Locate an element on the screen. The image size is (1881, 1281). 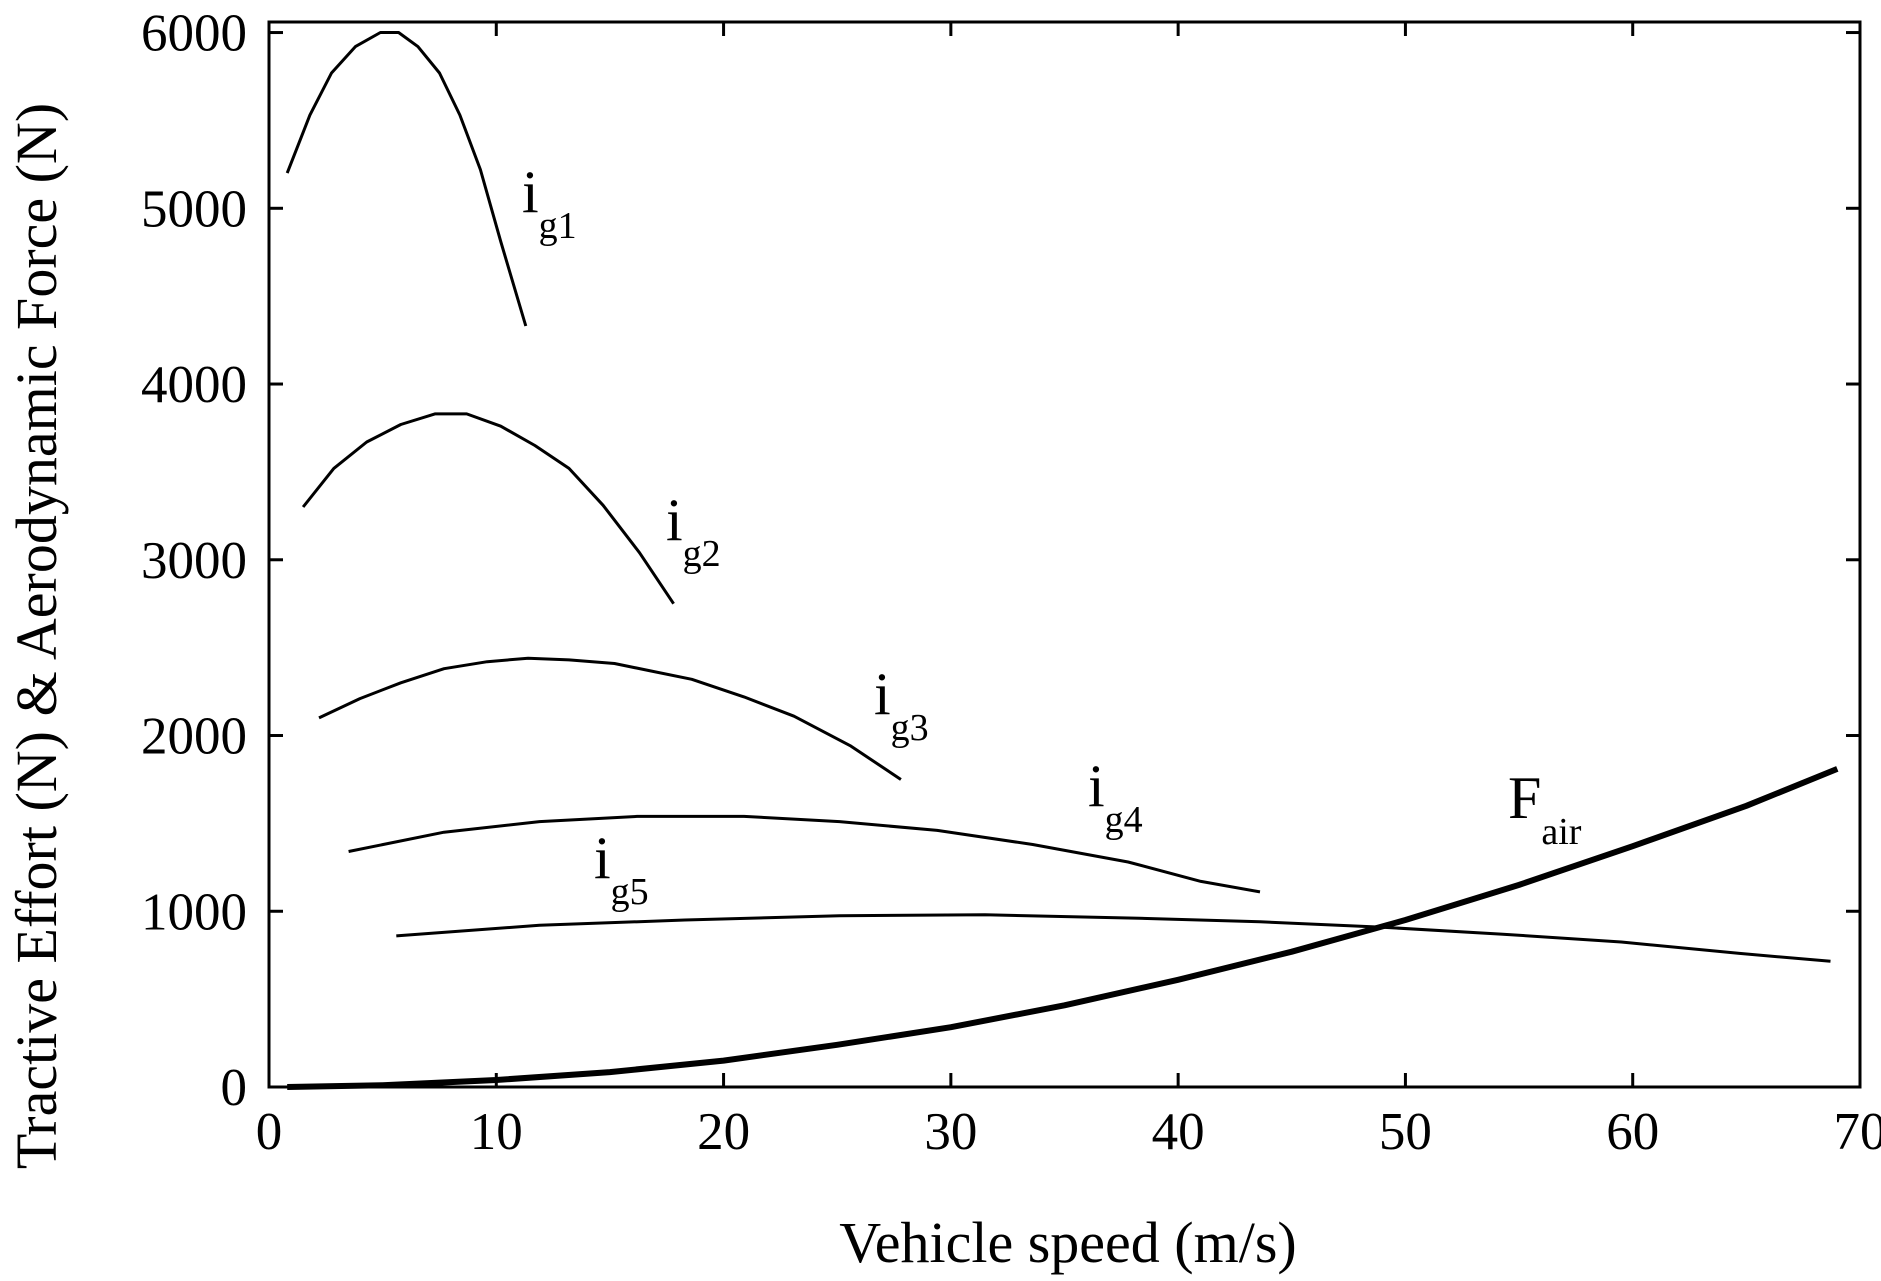
curve-label-sub: g1 is located at coordinates (558, 226).